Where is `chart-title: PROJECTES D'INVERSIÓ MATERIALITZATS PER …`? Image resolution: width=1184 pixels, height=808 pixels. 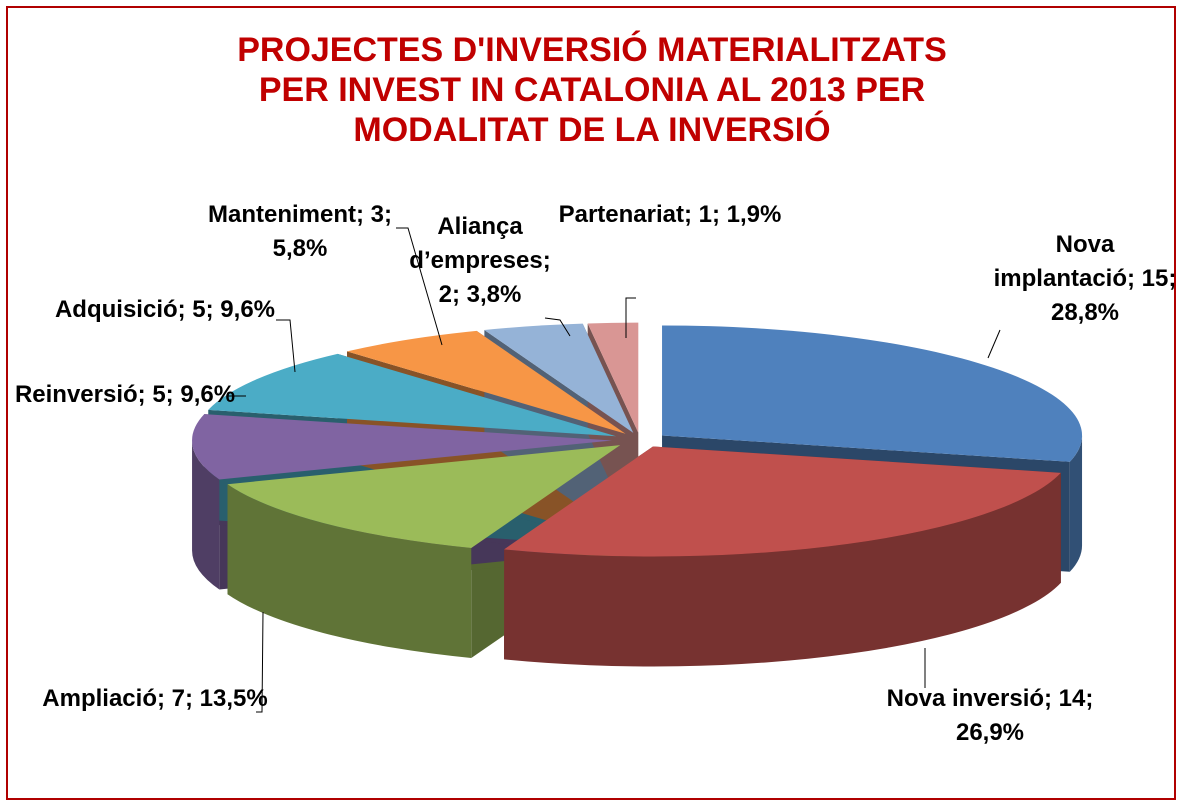
chart-title: PROJECTES D'INVERSIÓ MATERIALITZATS PER … is located at coordinates (592, 90).